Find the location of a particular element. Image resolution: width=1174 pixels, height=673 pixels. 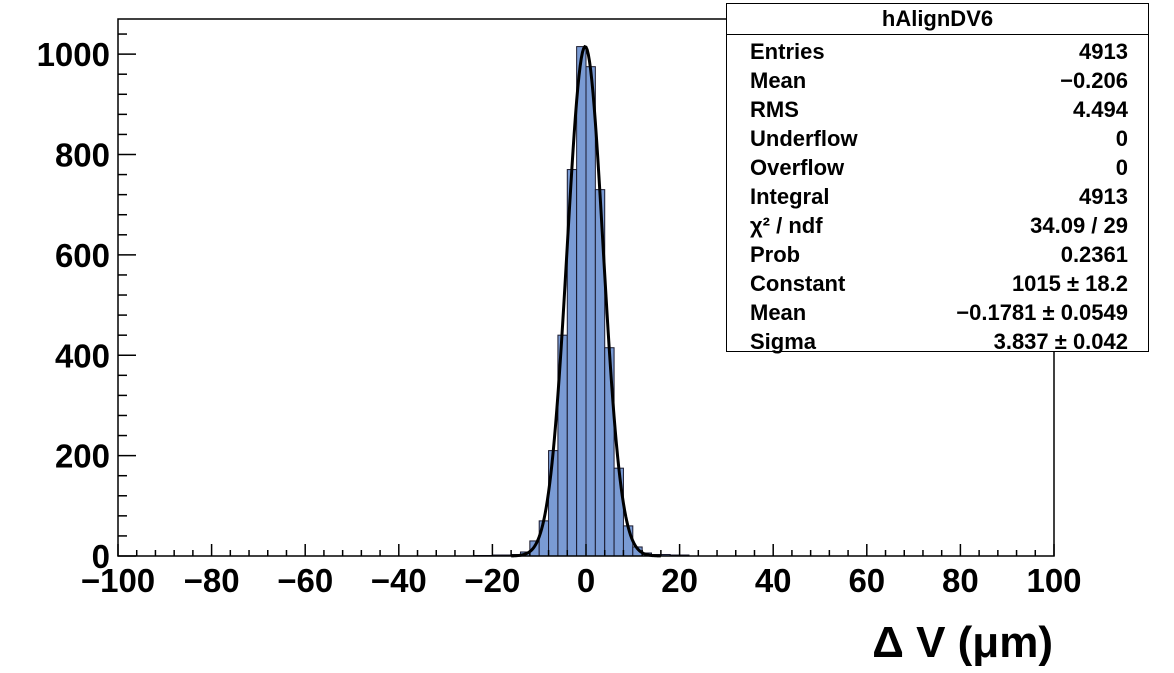

stats-row: RMS 4.494 is located at coordinates (939, 109).